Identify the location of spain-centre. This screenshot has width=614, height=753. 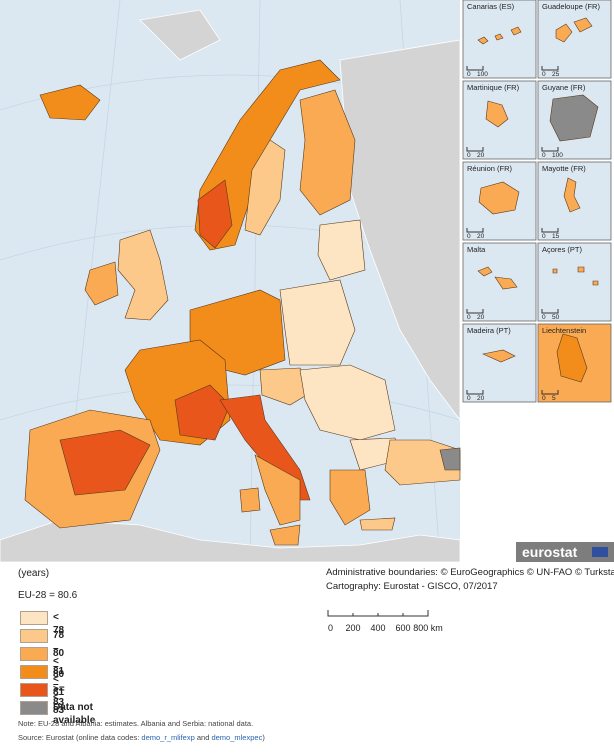
(105, 462).